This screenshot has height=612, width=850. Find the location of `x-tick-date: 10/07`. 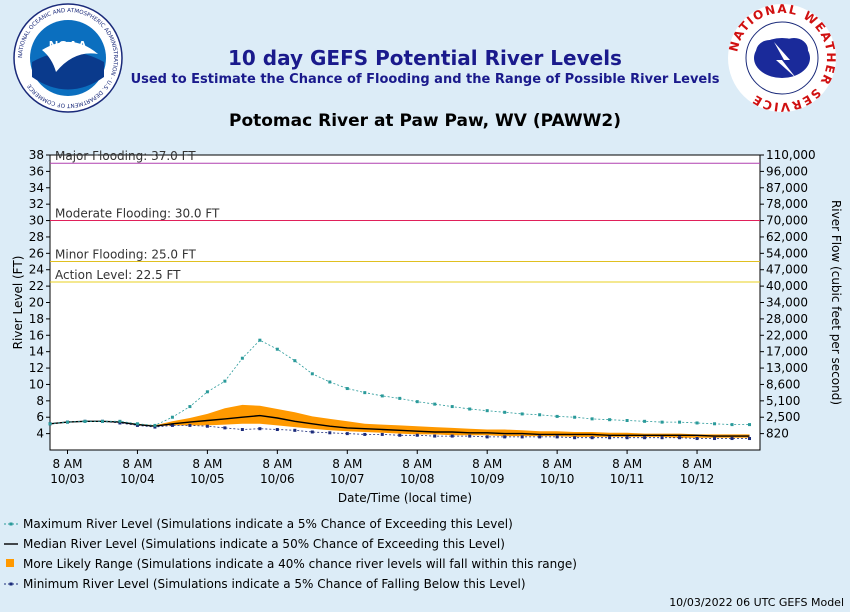

x-tick-date: 10/07 is located at coordinates (347, 479).